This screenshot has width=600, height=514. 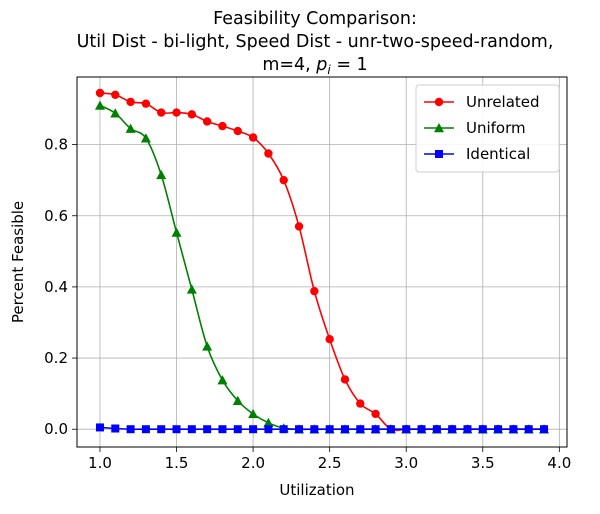 I want to click on y-tick-label: 0.6, so click(x=56, y=216).